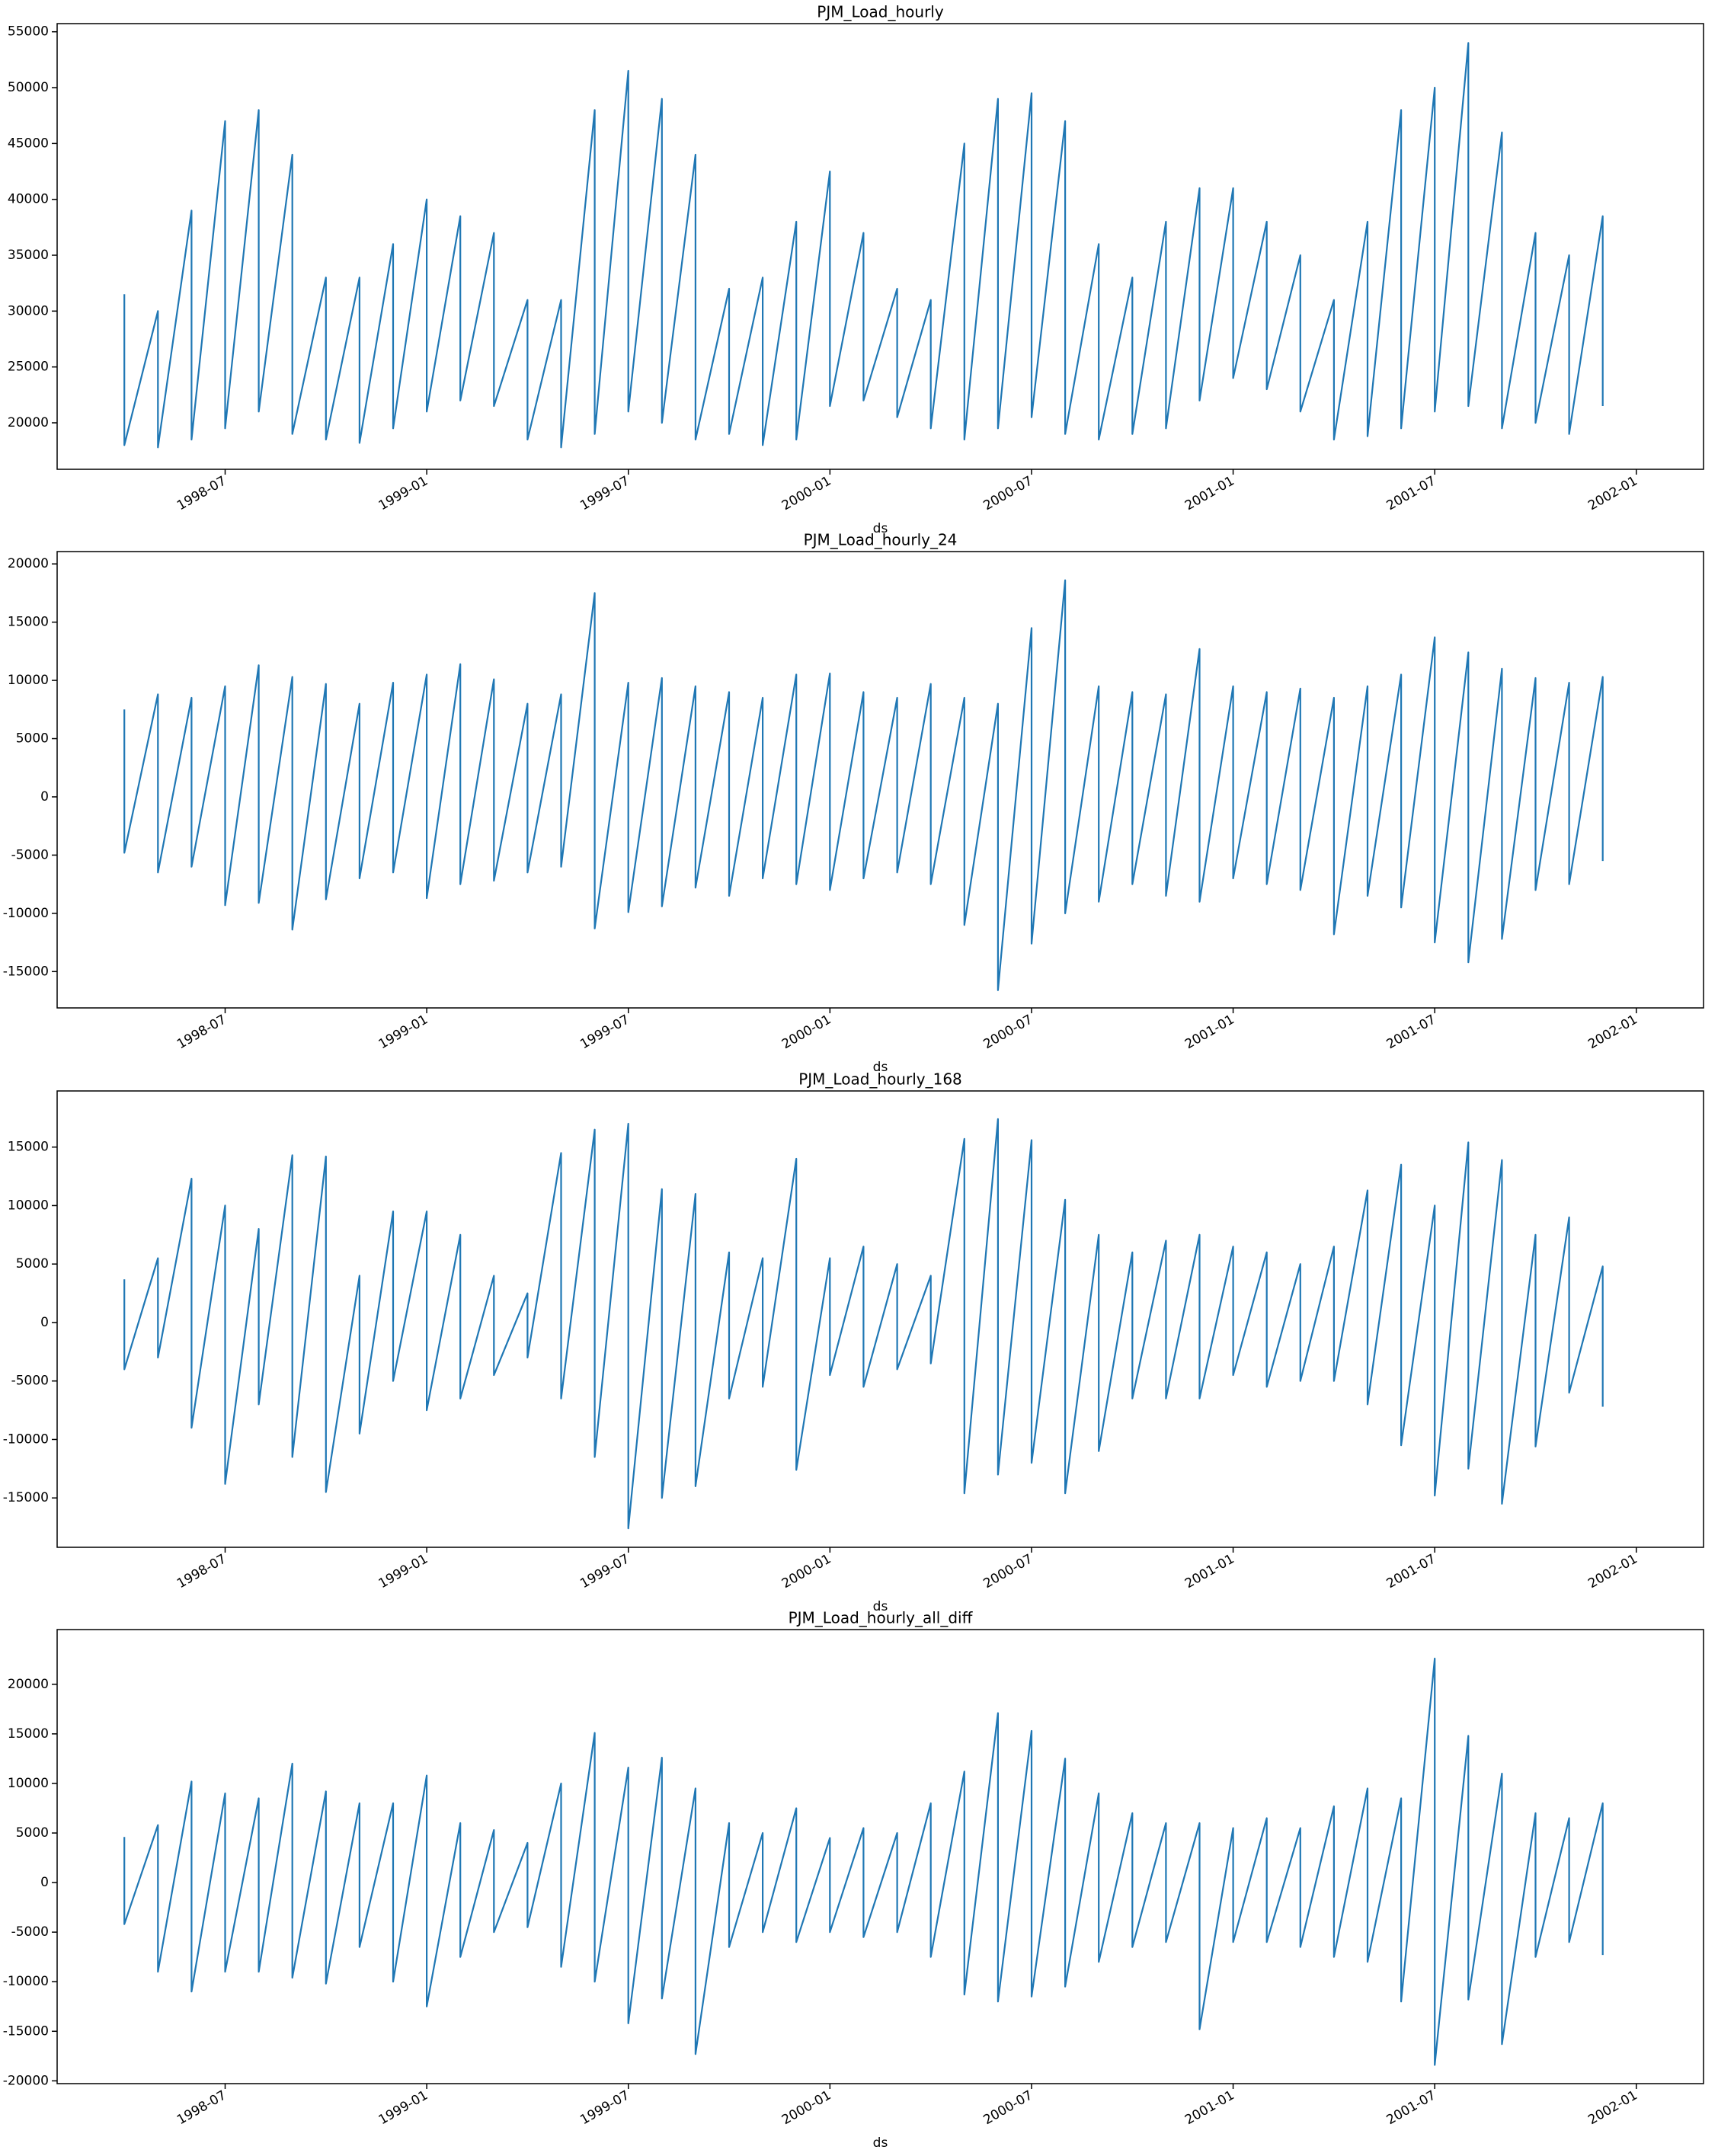 This screenshot has height=2156, width=1718. I want to click on y-tick-label: 45000, so click(28, 143).